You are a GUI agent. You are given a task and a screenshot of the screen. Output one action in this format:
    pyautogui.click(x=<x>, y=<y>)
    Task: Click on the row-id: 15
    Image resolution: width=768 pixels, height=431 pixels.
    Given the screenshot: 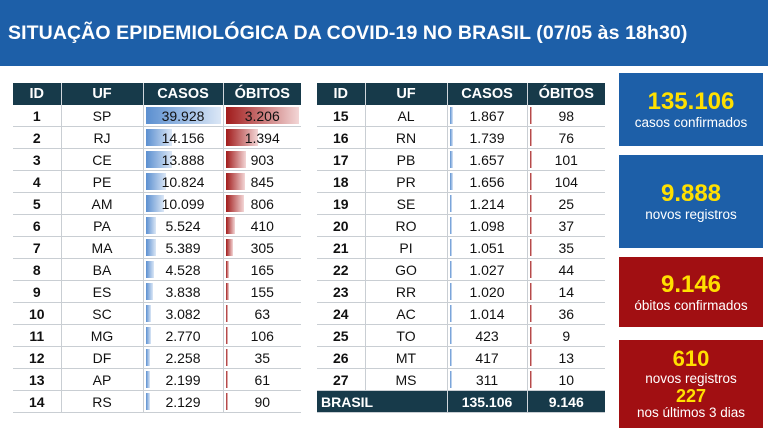 What is the action you would take?
    pyautogui.click(x=341, y=116)
    